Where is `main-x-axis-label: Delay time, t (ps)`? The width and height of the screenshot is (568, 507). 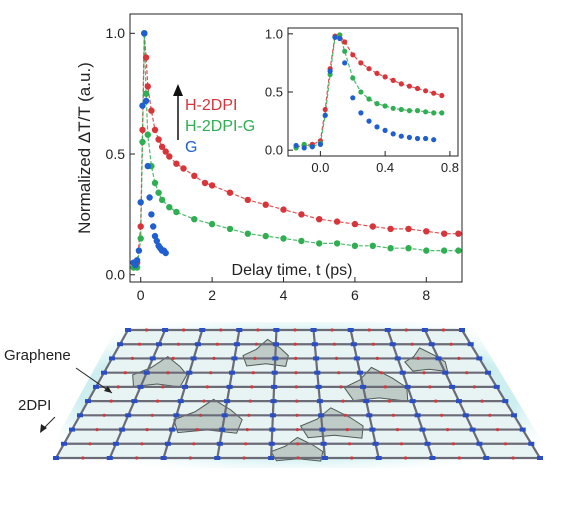
main-x-axis-label: Delay time, t (ps) is located at coordinates (292, 270).